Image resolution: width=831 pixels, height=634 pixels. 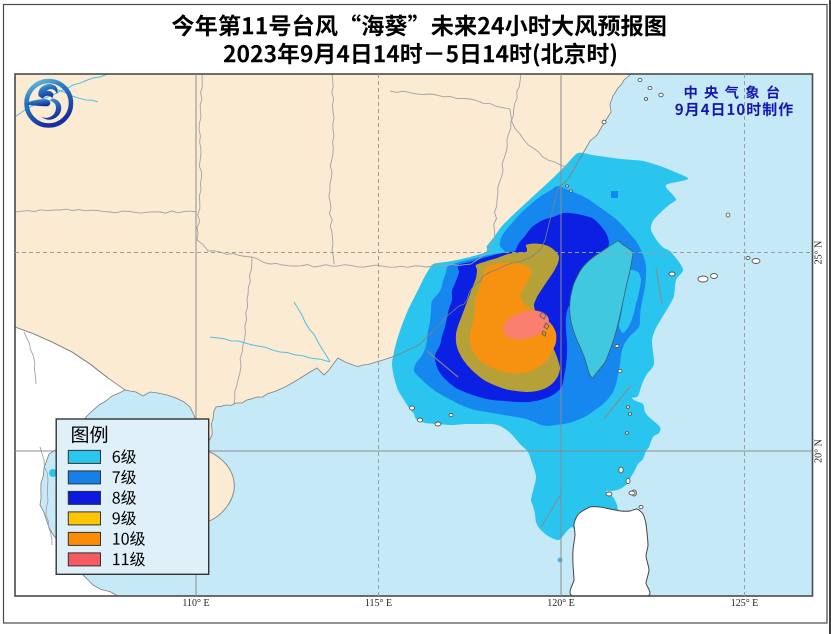 What do you see at coordinates (745, 603) in the screenshot?
I see `svg-text: 125° E` at bounding box center [745, 603].